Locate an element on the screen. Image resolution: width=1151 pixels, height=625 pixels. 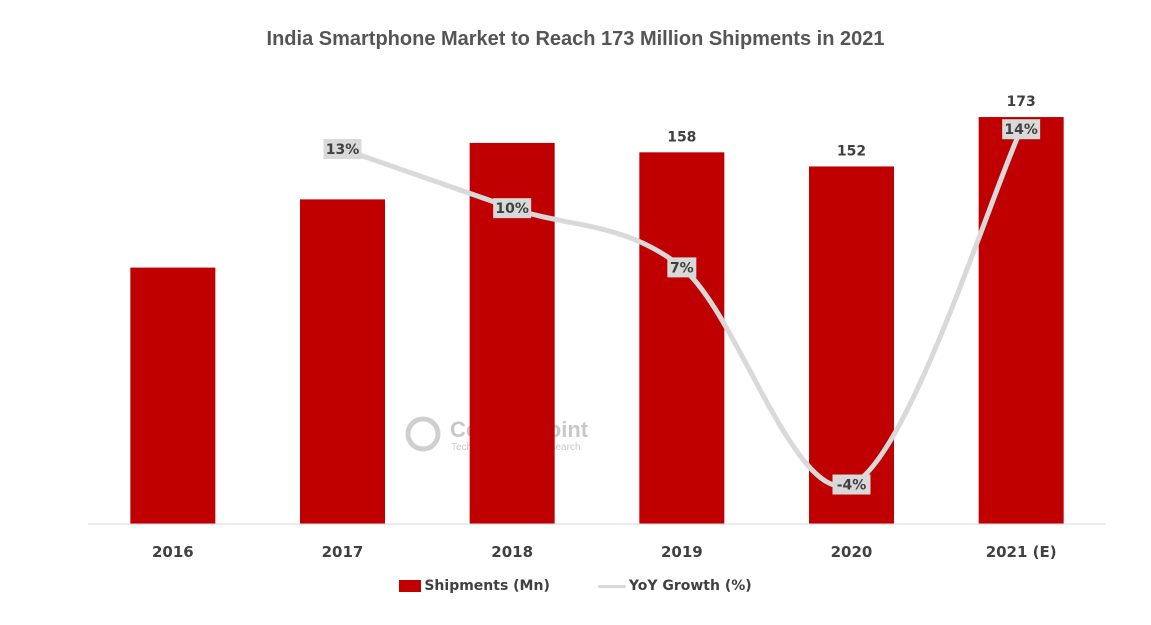
legend-label-growth: YoY Growth (%) is located at coordinates (690, 586).